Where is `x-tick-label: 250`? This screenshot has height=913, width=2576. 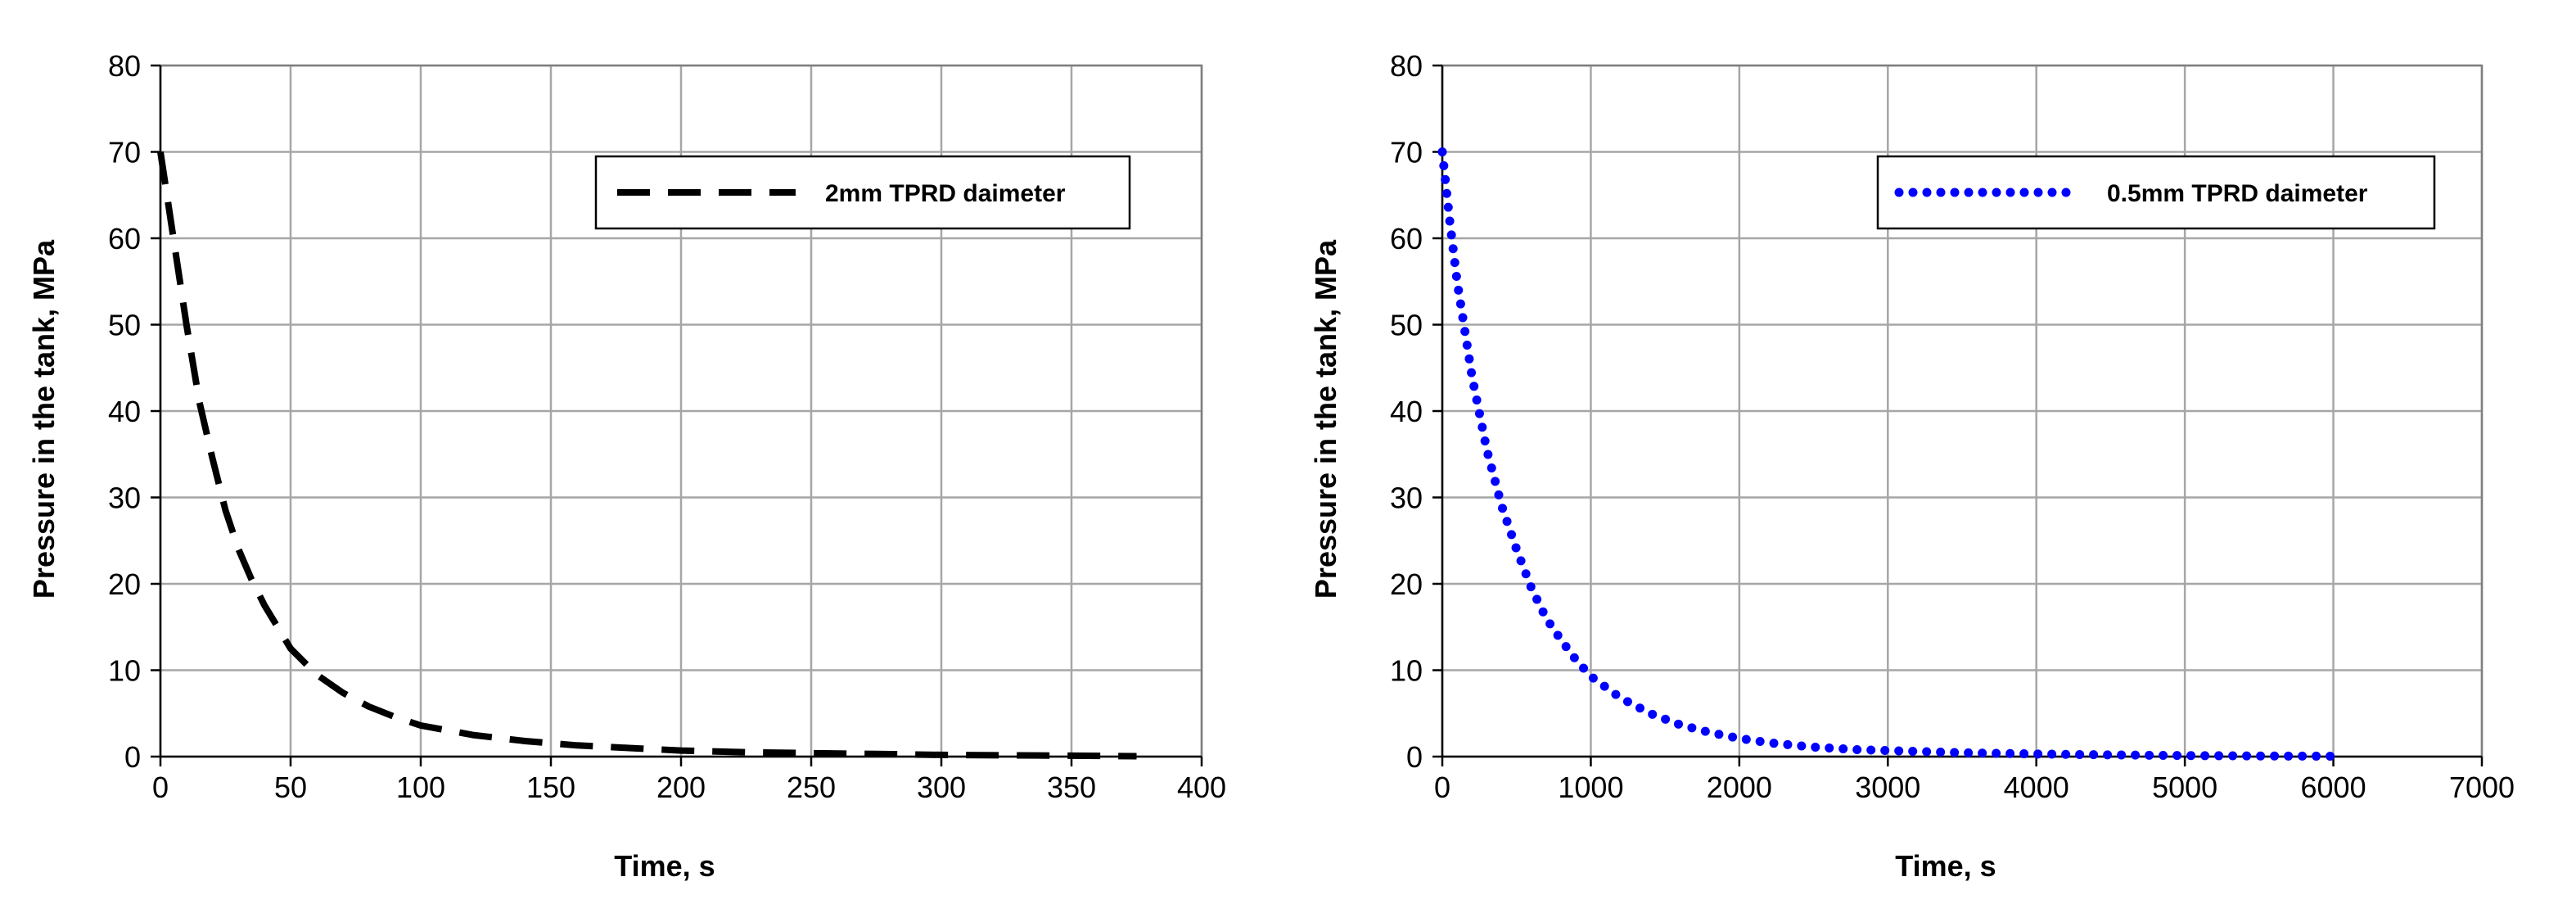
x-tick-label: 250 is located at coordinates (811, 787).